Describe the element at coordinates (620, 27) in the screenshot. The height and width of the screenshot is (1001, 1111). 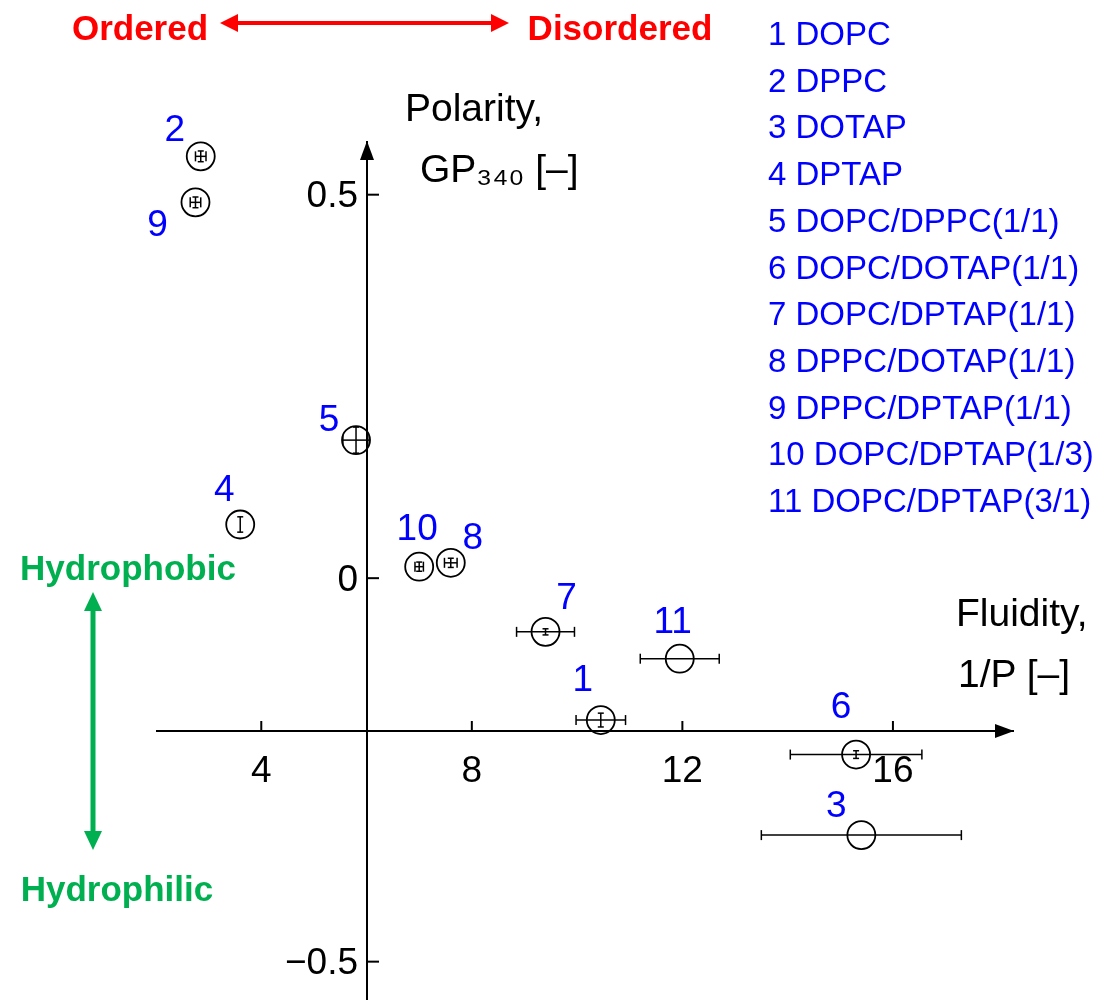
I see `text: Disordered` at that location.